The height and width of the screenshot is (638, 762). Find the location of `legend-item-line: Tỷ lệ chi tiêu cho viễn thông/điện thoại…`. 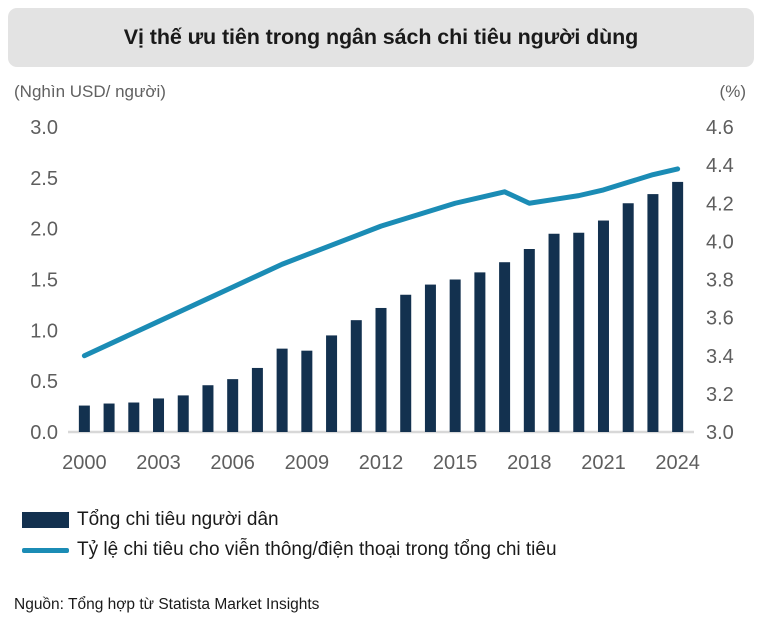

legend-item-line: Tỷ lệ chi tiêu cho viễn thông/điện thoại… is located at coordinates (387, 550).